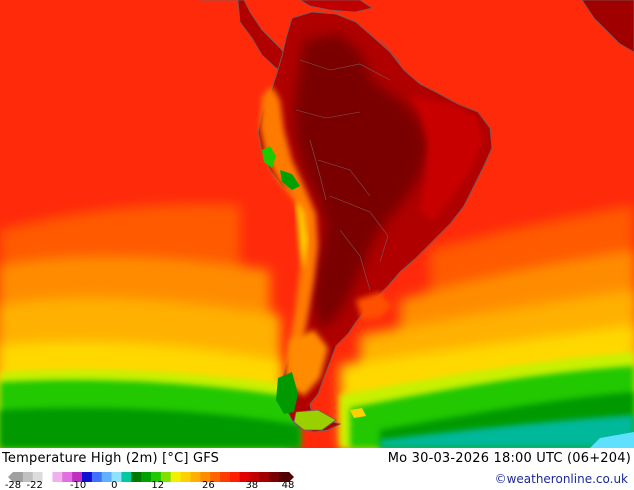 The image size is (634, 490). What do you see at coordinates (158, 485) in the screenshot?
I see `colorbar-tick-label: 12` at bounding box center [158, 485].